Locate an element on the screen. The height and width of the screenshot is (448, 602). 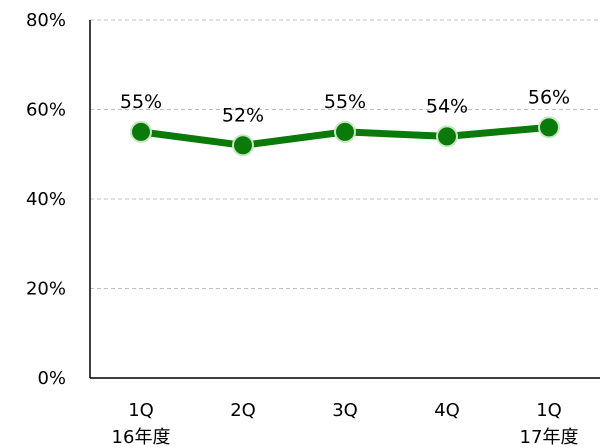
y-tick-label: 80% is located at coordinates (46, 20).